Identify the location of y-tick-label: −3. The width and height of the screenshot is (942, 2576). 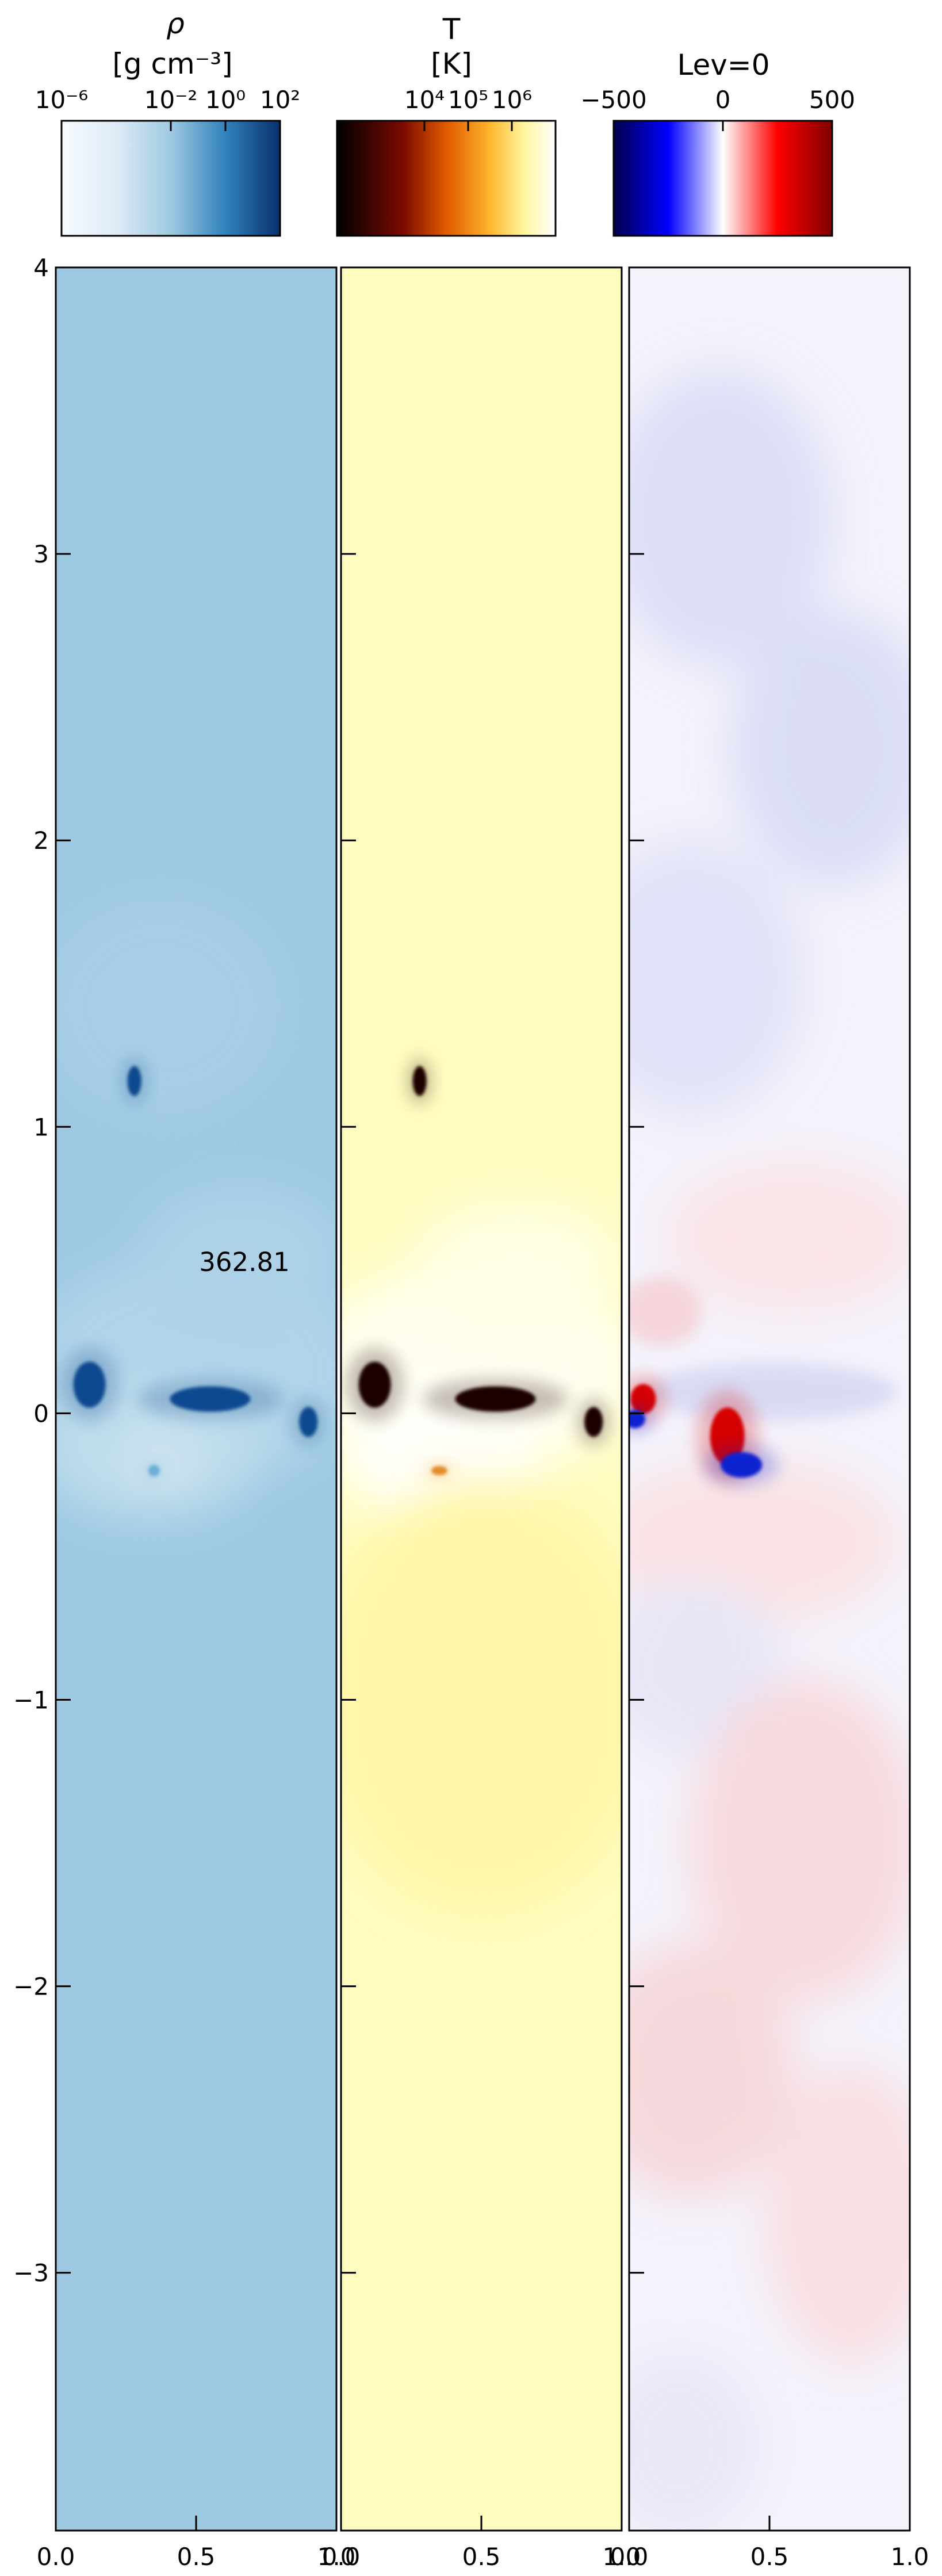
(31, 2273).